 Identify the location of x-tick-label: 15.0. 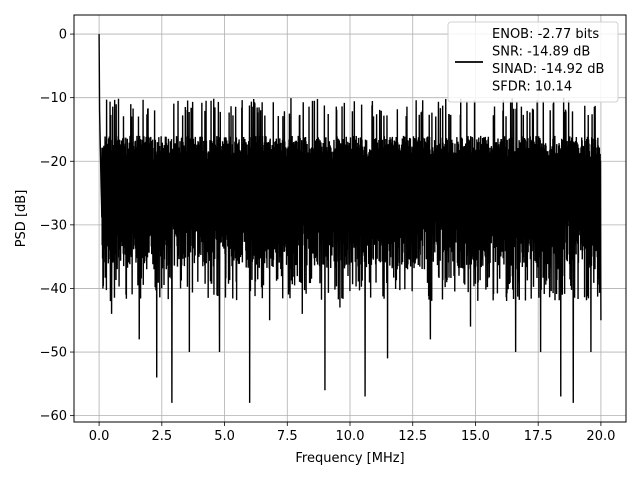
(475, 436).